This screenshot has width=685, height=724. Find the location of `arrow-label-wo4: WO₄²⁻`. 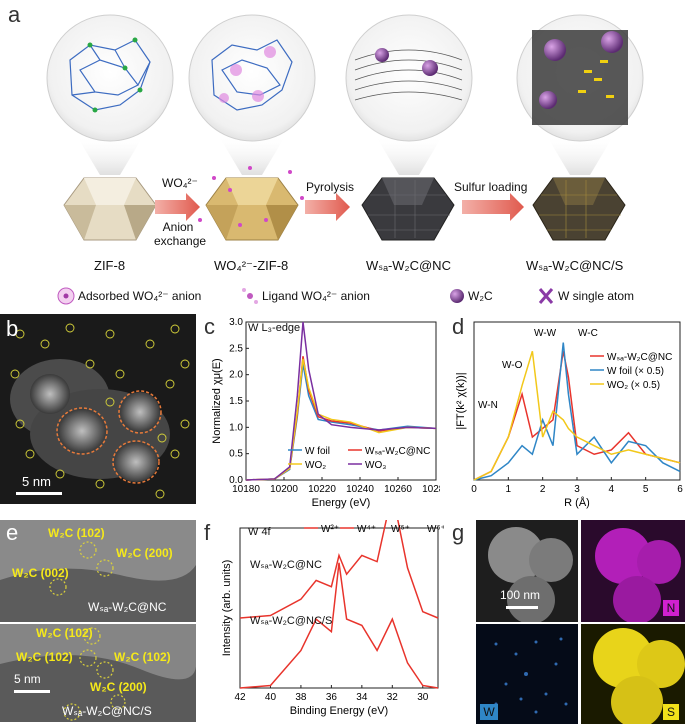

arrow-label-wo4: WO₄²⁻ is located at coordinates (180, 183).